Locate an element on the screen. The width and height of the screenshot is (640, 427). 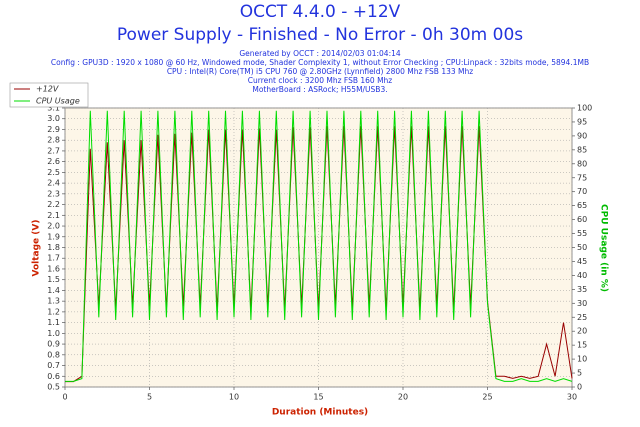
y2-tick-label: 45 is located at coordinates (582, 261).